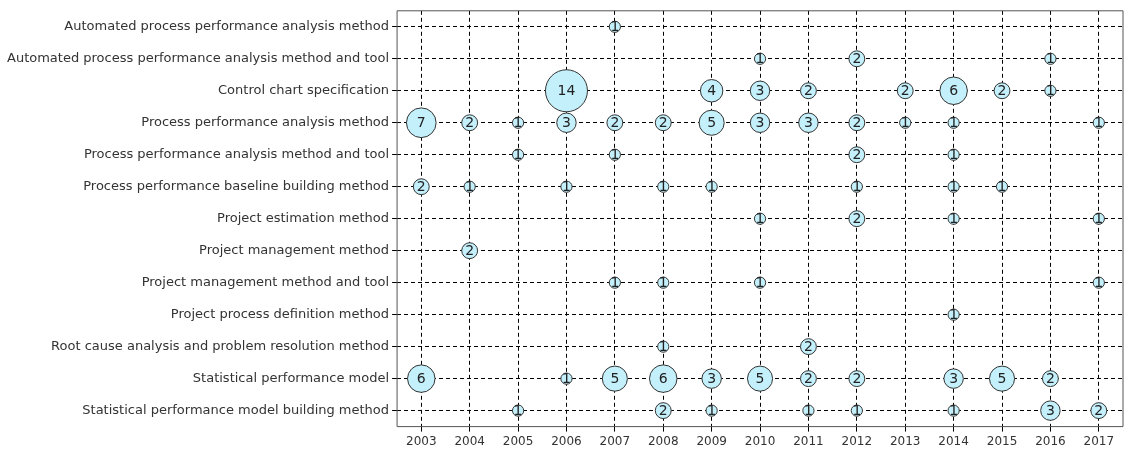 The image size is (1127, 454). Describe the element at coordinates (469, 440) in the screenshot. I see `x-tick-label: 2004` at that location.